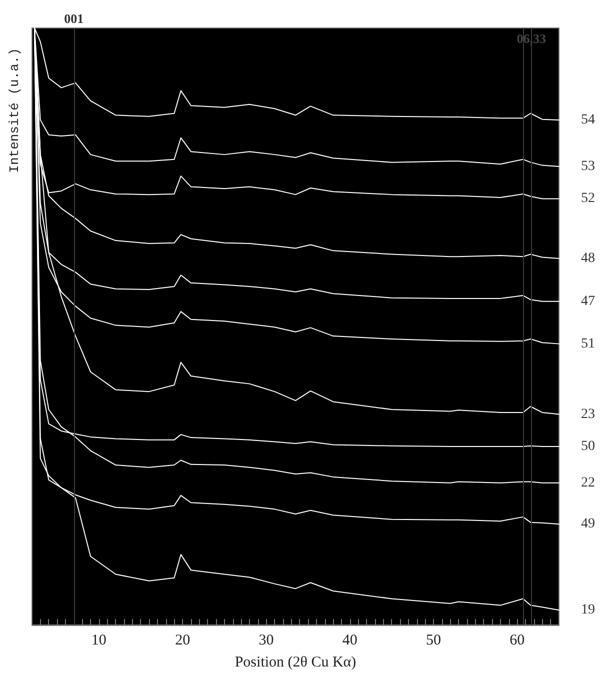  Describe the element at coordinates (588, 301) in the screenshot. I see `series-label: 47` at that location.